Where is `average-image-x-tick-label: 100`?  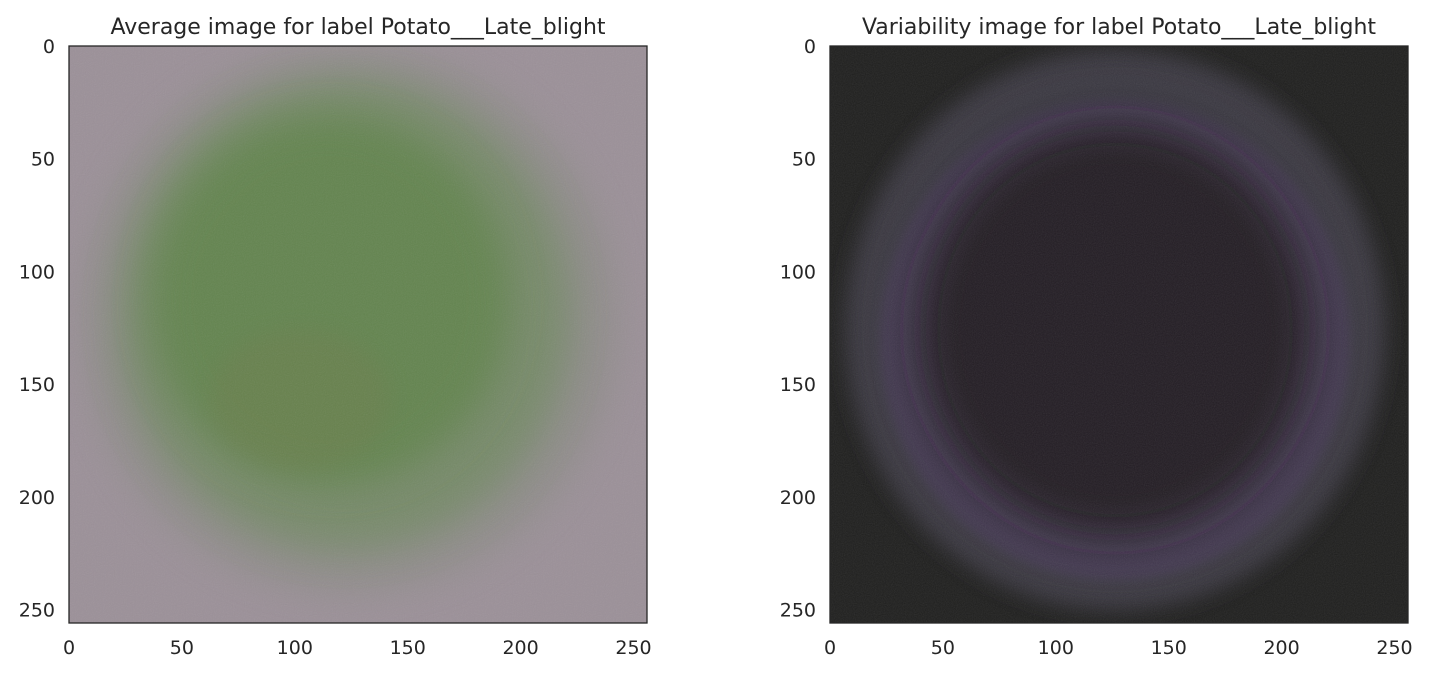
average-image-x-tick-label: 100 is located at coordinates (295, 648).